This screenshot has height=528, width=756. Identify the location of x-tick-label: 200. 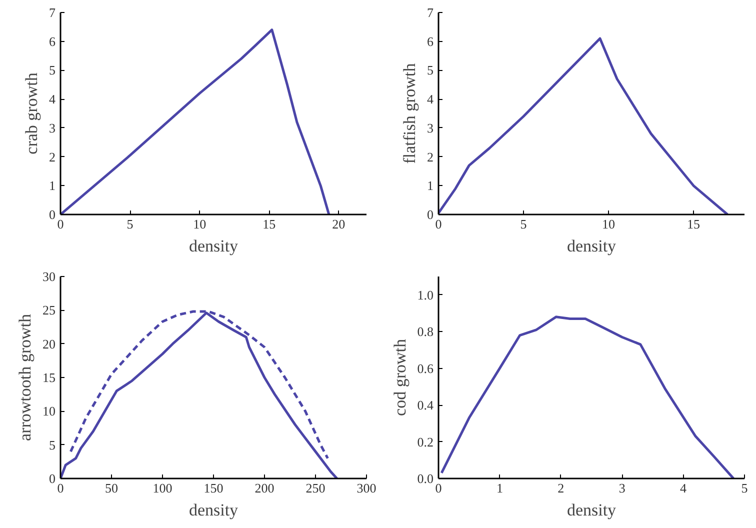
(264, 488).